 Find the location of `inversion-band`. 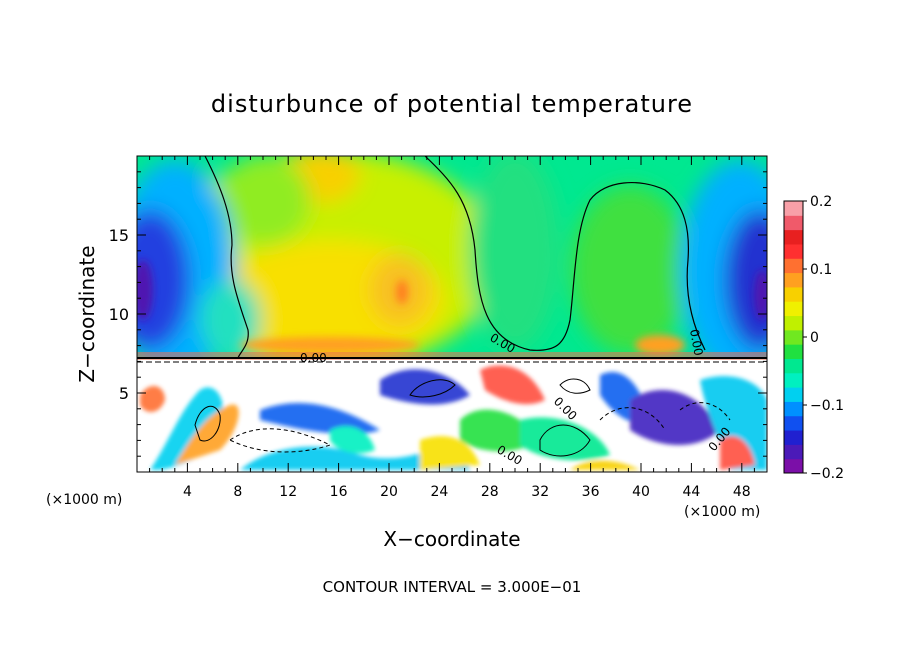

inversion-band is located at coordinates (452, 356).